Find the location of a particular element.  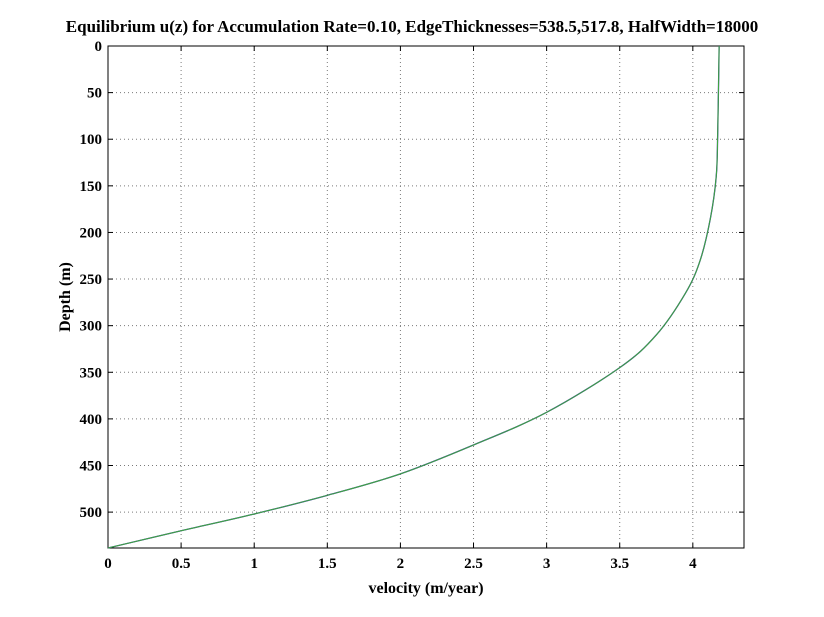

y-tick-label: 0 is located at coordinates (99, 47).